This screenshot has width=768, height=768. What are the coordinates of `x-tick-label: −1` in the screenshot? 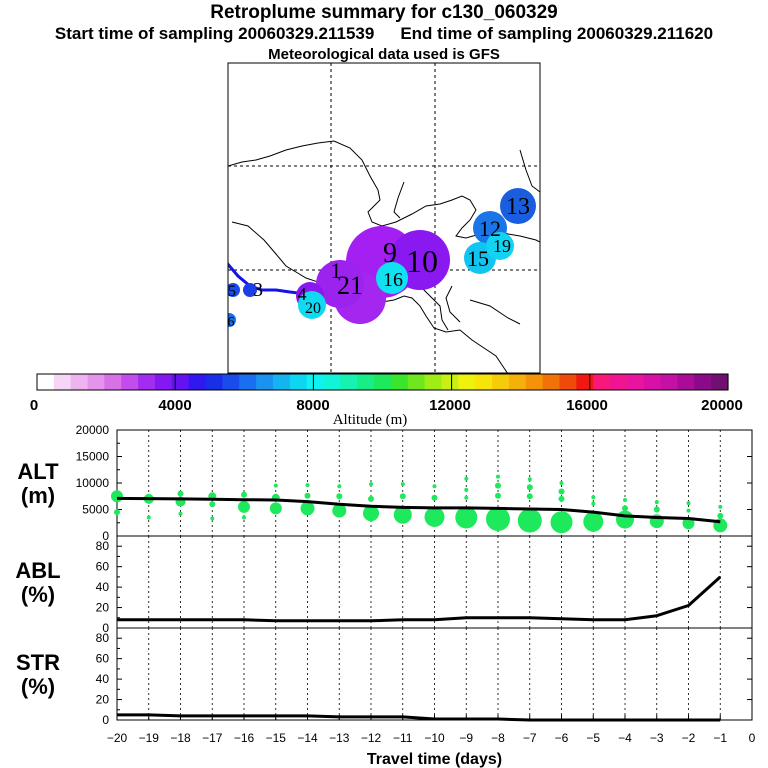 It's located at (720, 738).